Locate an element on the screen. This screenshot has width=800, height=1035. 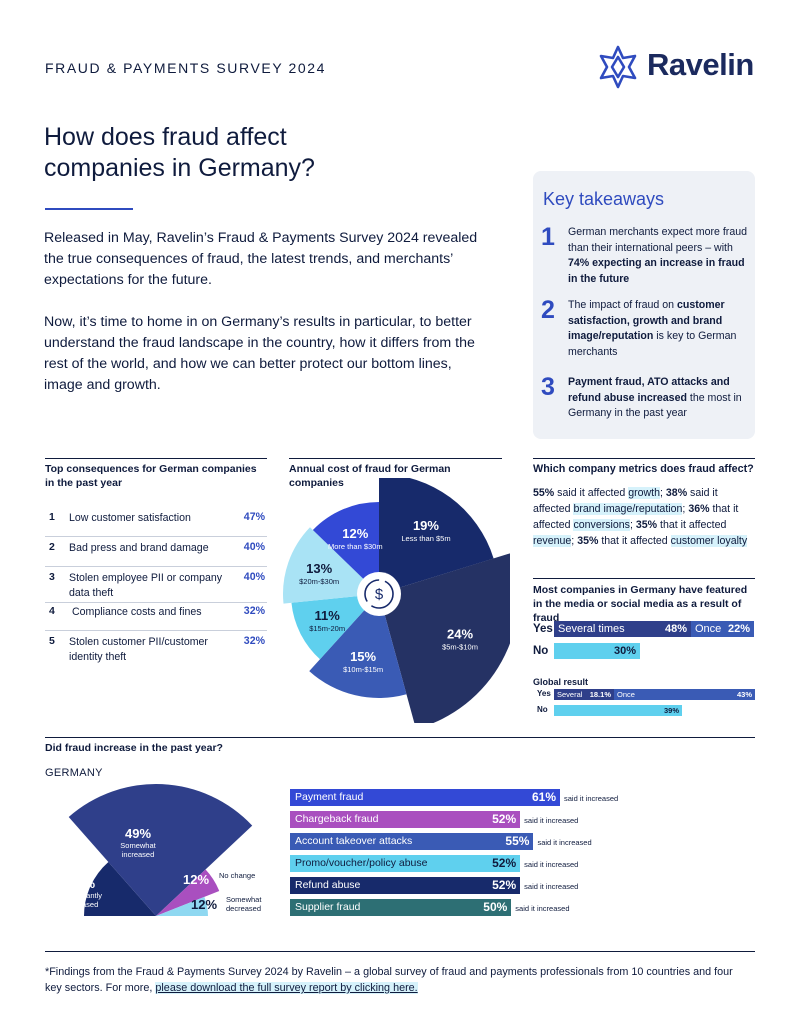
dollar-cycle-icon: $ is located at coordinates (379, 594).